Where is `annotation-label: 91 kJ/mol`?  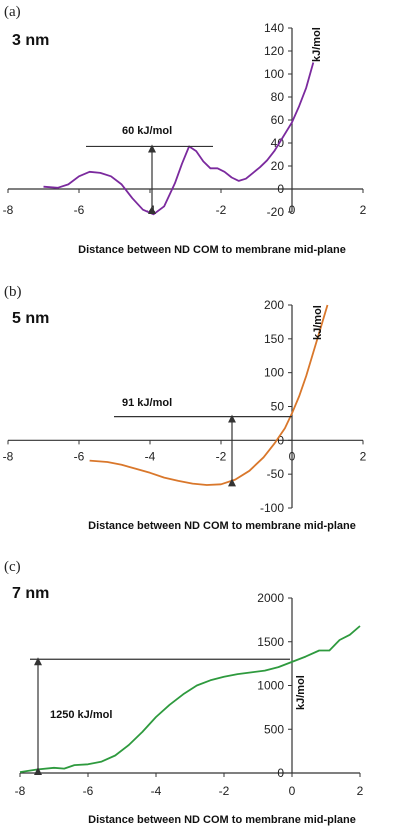 annotation-label: 91 kJ/mol is located at coordinates (147, 403).